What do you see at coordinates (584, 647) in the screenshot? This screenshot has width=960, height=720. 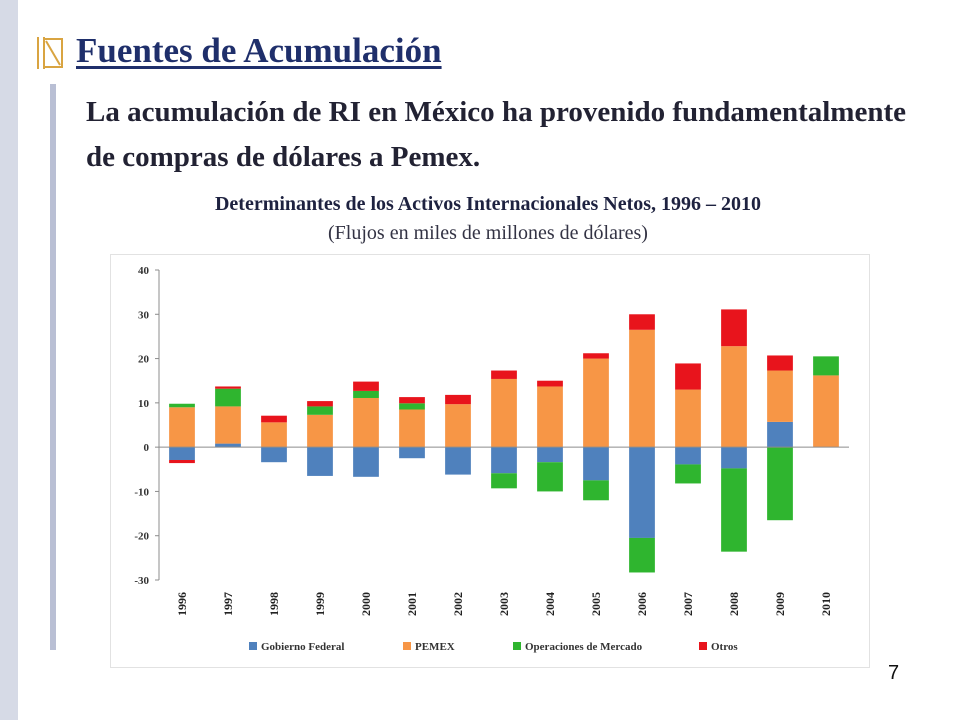 I see `legend-label: Operaciones de Mercado` at bounding box center [584, 647].